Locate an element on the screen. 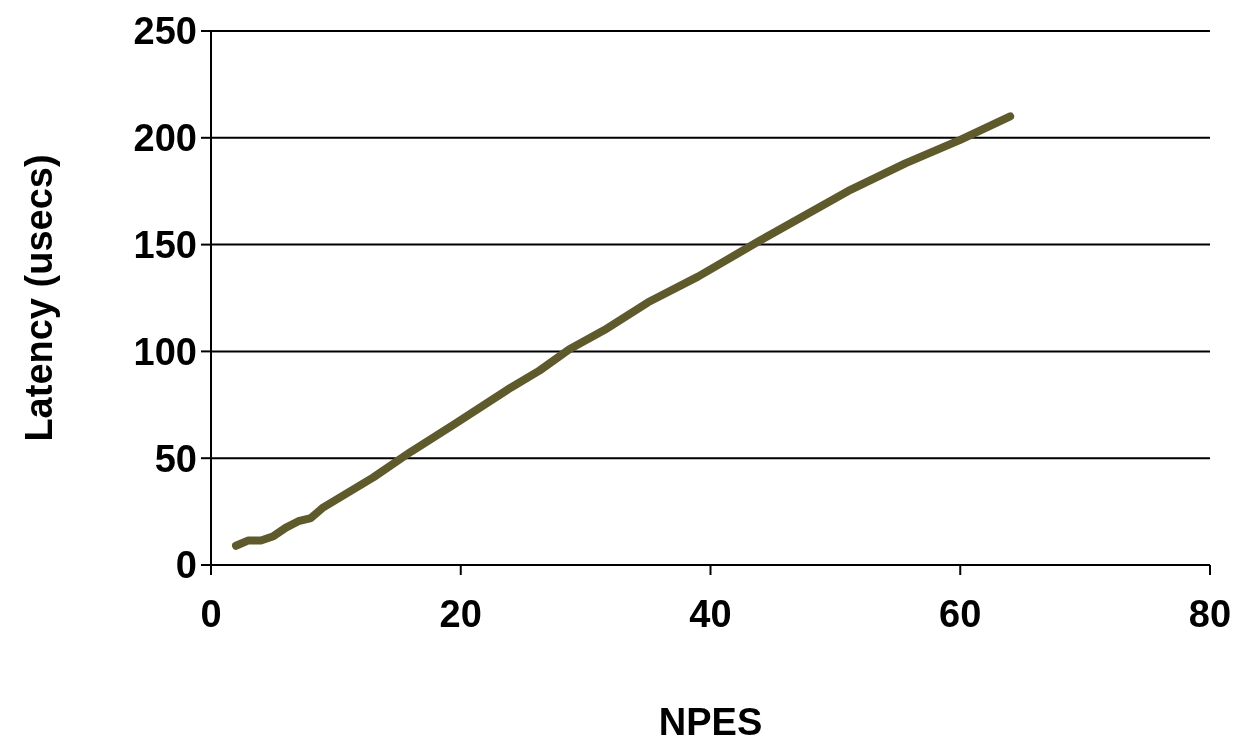  x-axis-title: NPES is located at coordinates (710, 722).